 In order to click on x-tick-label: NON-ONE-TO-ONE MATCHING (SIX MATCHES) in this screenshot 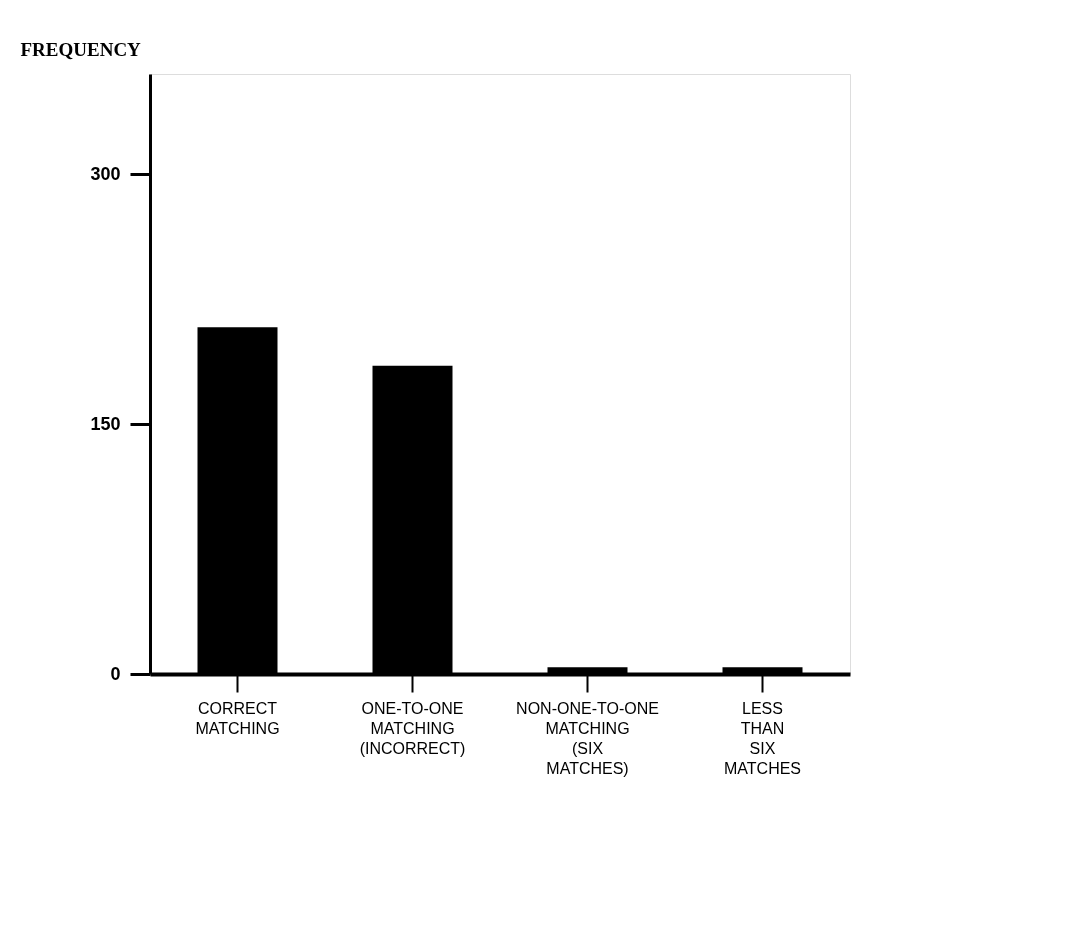, I will do `click(587, 738)`.